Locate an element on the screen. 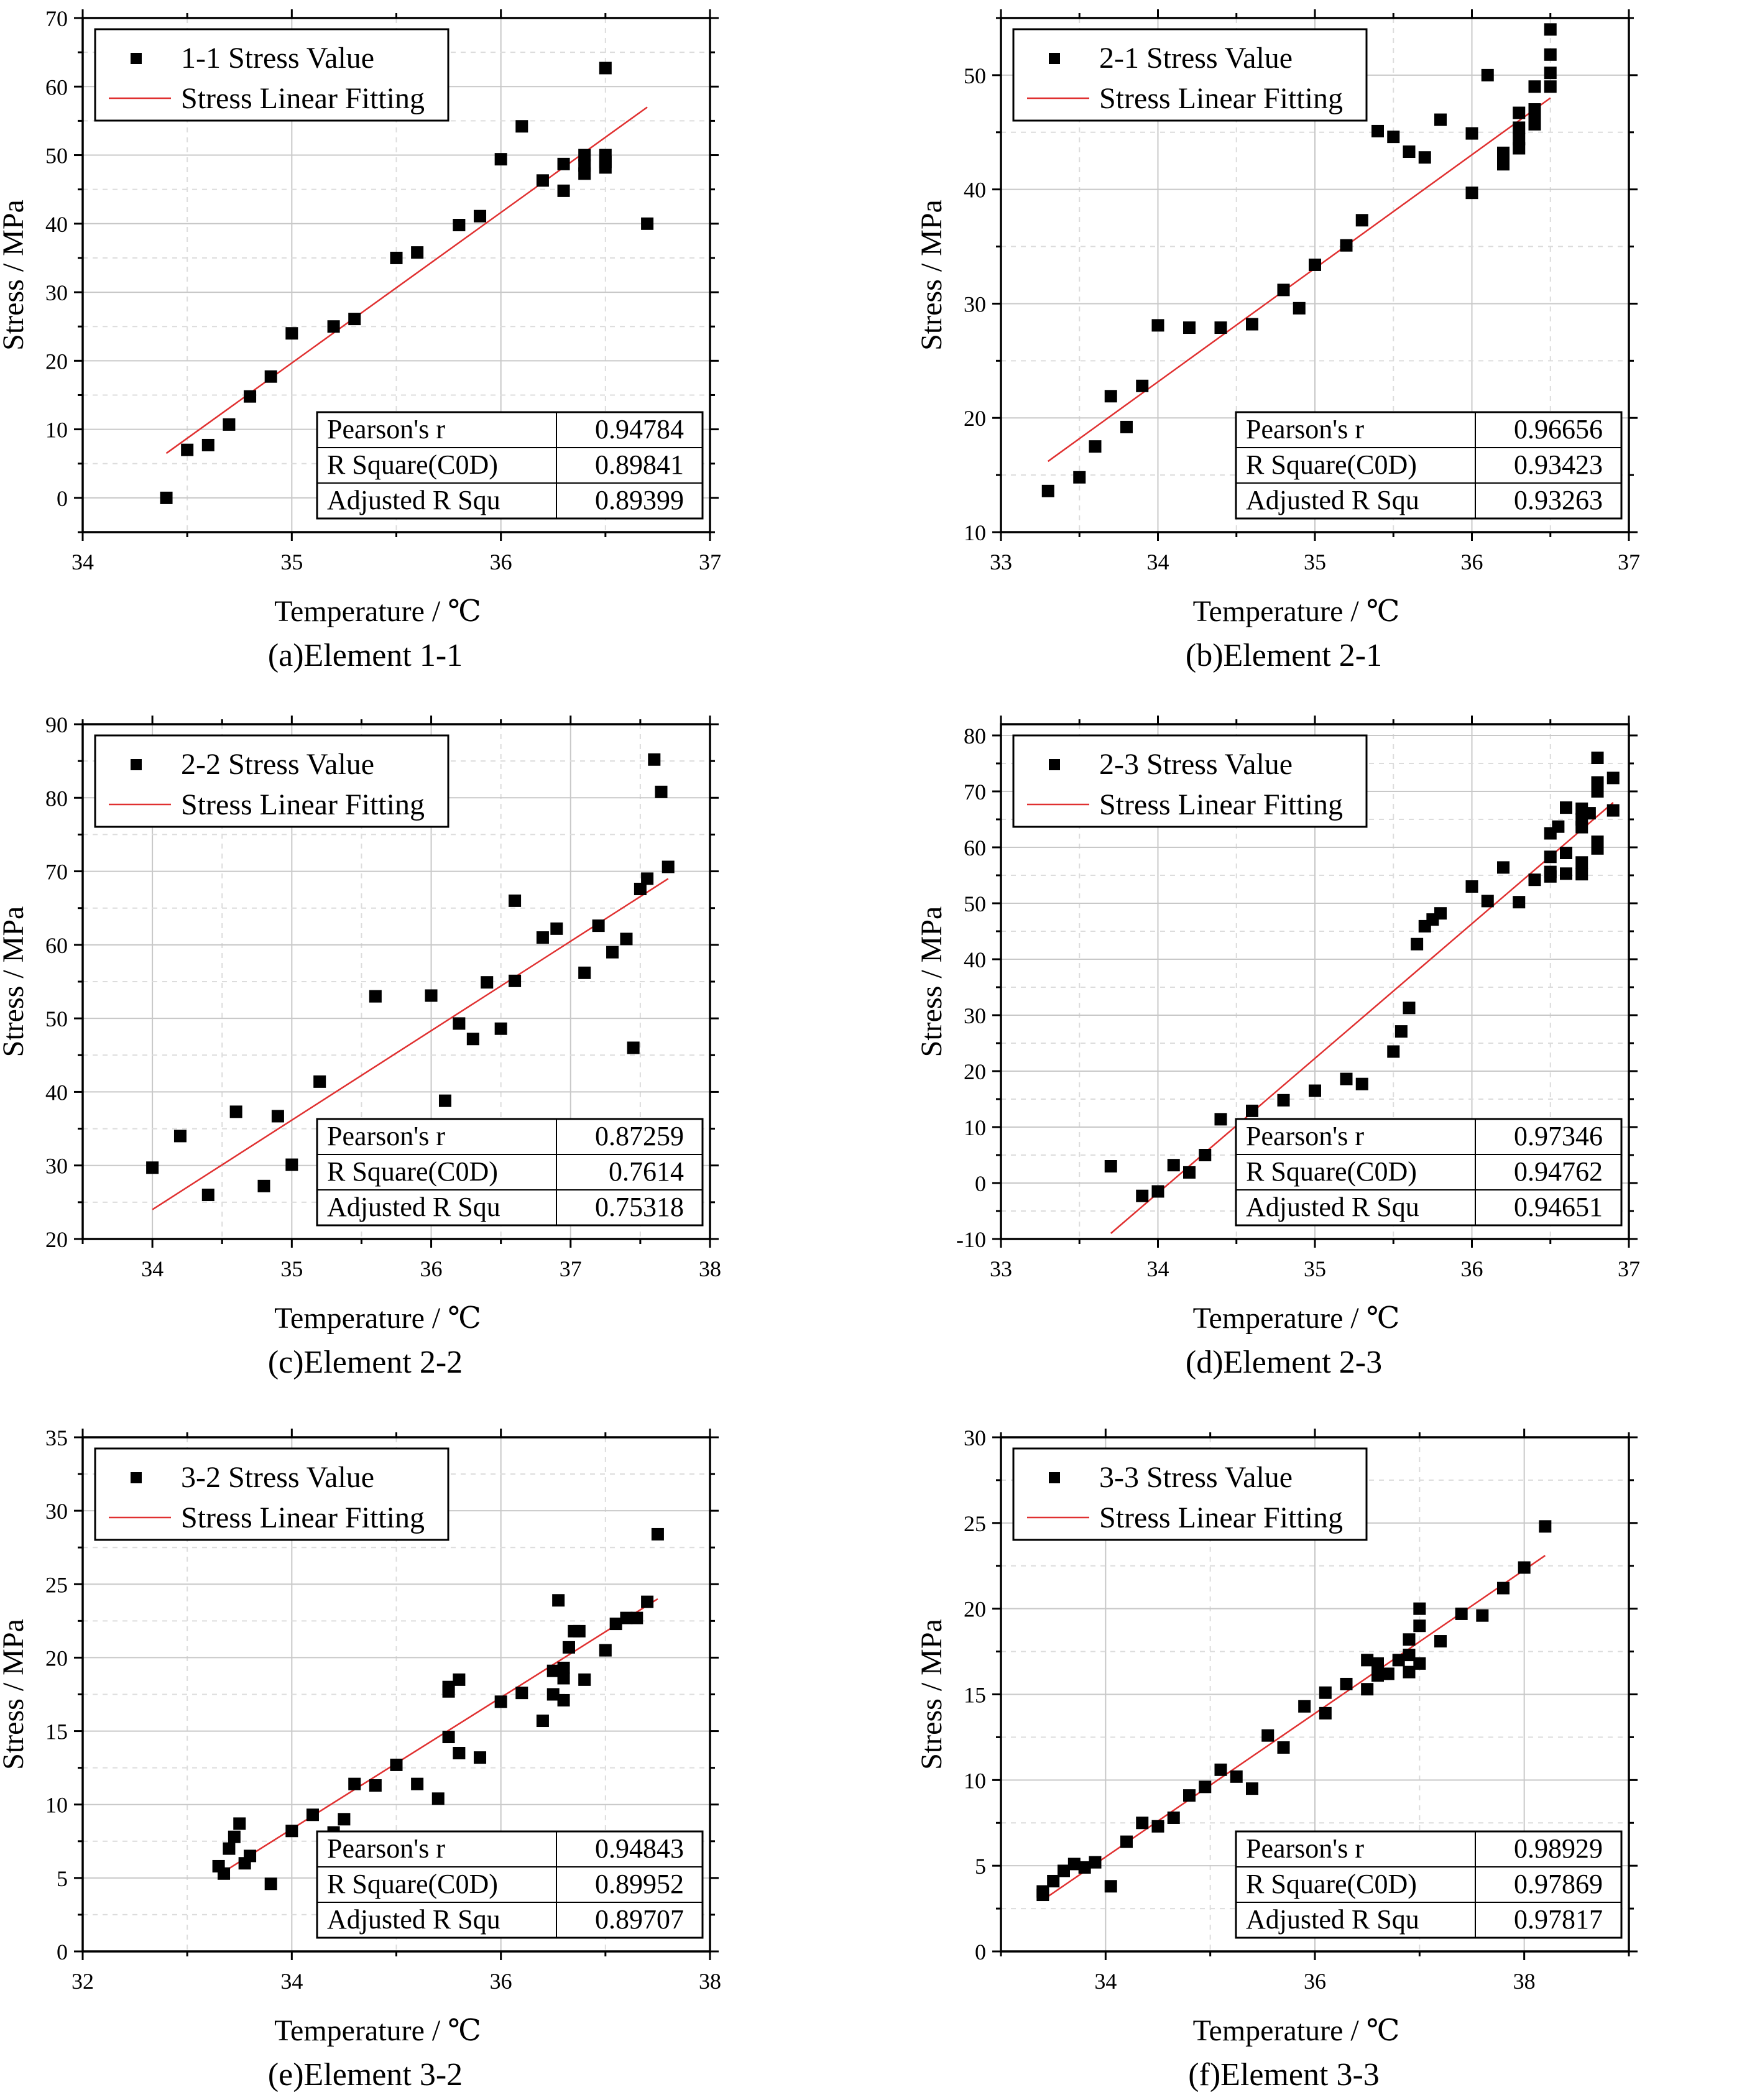 The image size is (1747, 2100). stats-label: Pearson's r is located at coordinates (386, 1136).